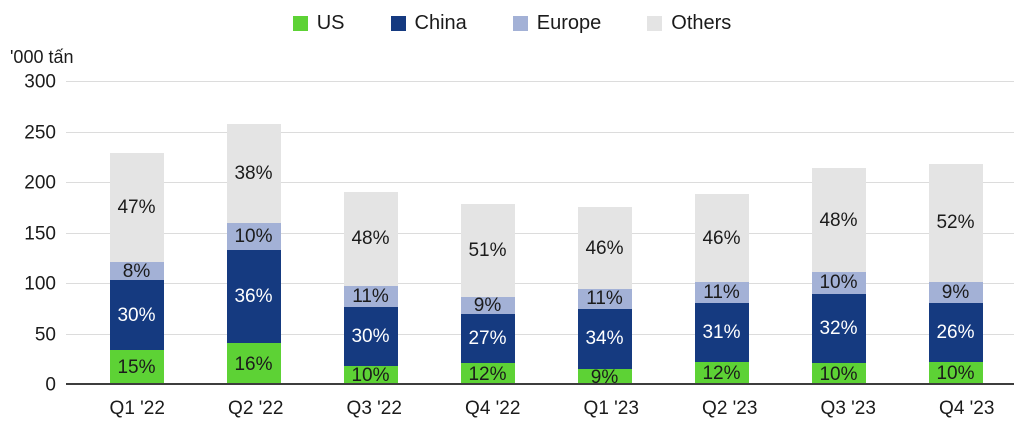 The image size is (1024, 442). What do you see at coordinates (487, 374) in the screenshot?
I see `segment-value-label: 12%` at bounding box center [487, 374].